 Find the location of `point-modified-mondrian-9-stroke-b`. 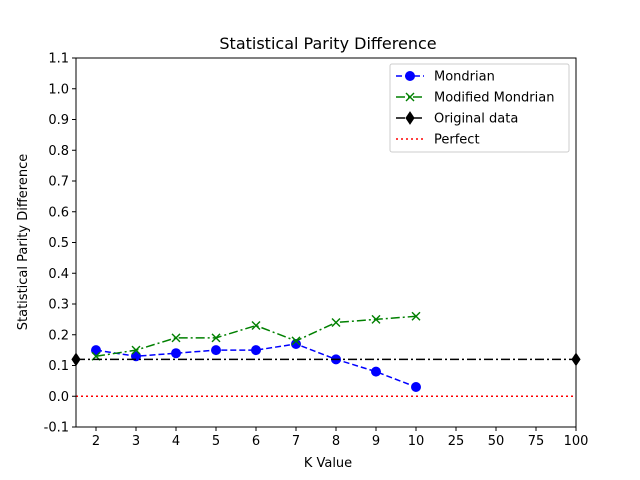

point-modified-mondrian-9-stroke-b is located at coordinates (376, 319).